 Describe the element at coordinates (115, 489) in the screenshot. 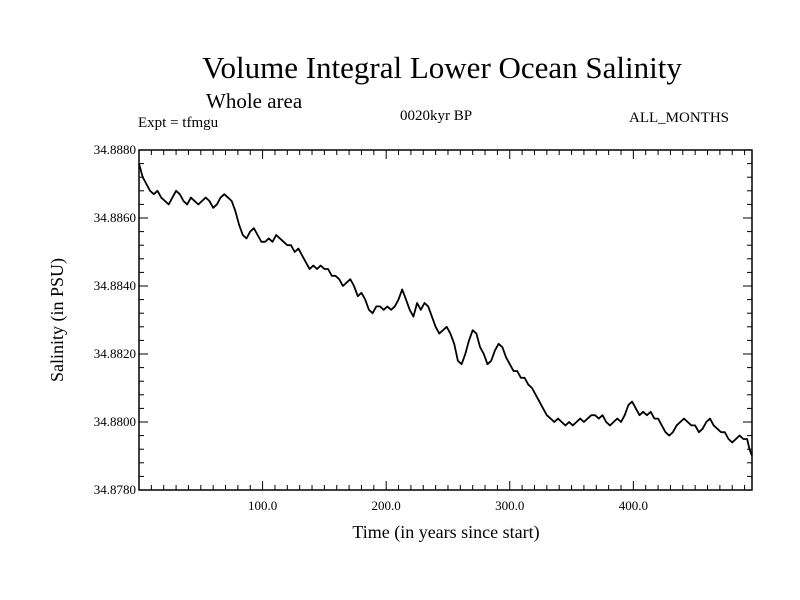

I see `y-tick-label: 34.8780` at that location.